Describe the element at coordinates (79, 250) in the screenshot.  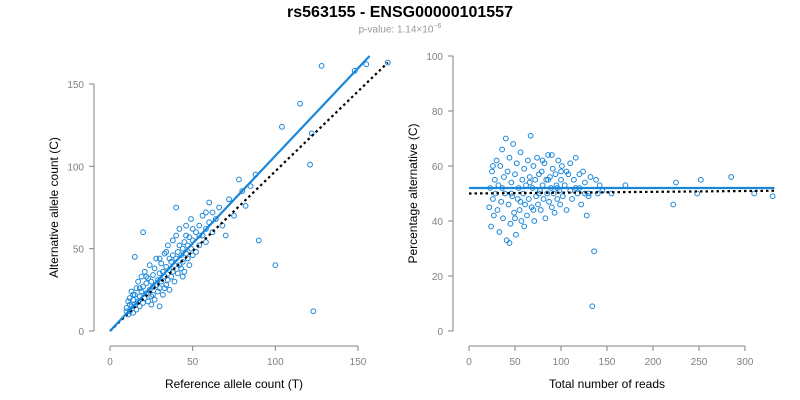
I see `left-y-tick-label: 50` at that location.